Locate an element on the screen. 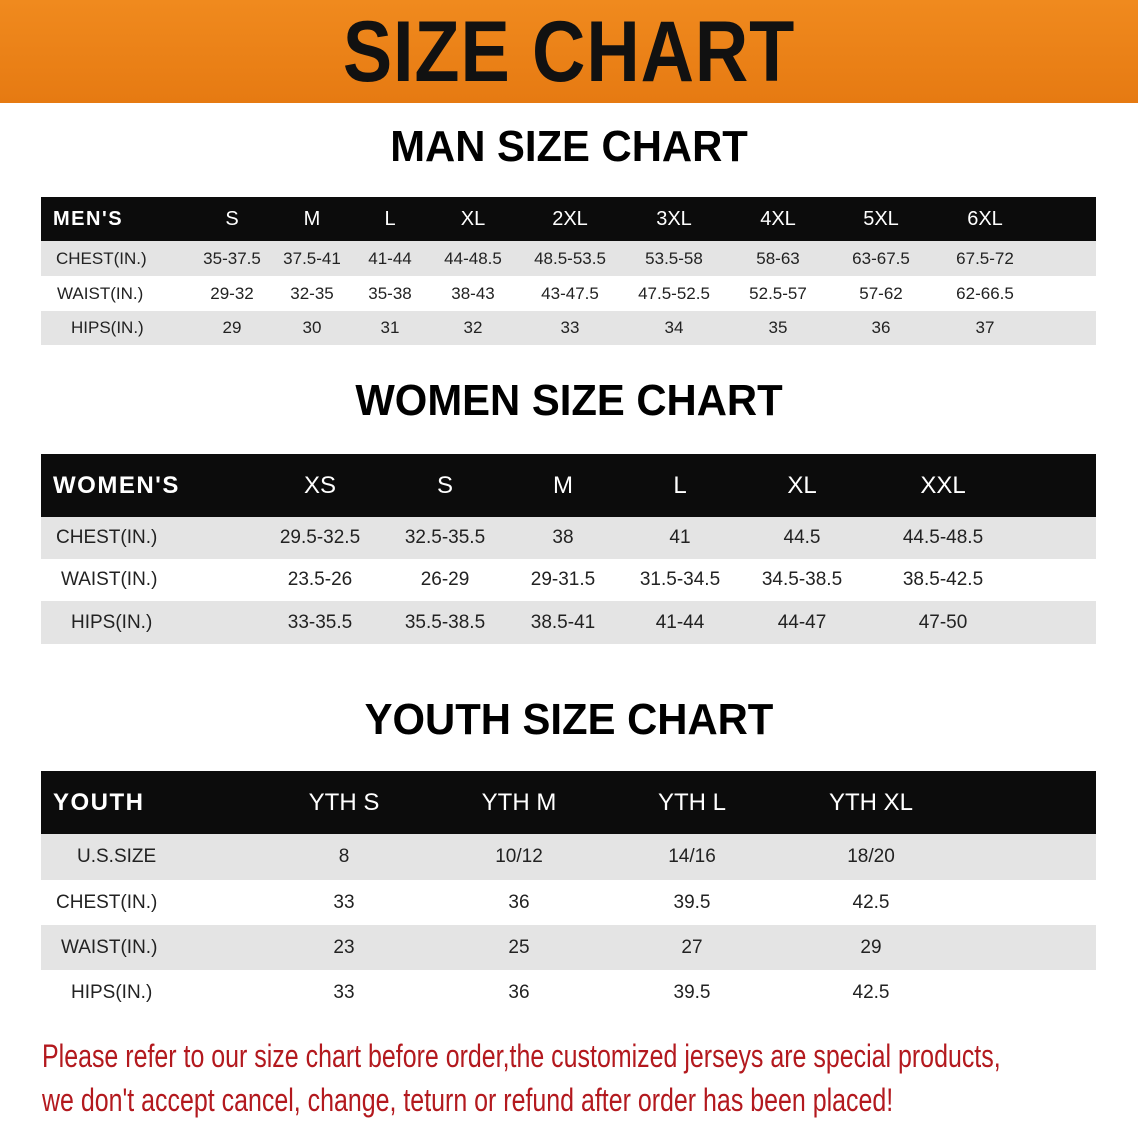 The width and height of the screenshot is (1138, 1132). measurement-value: 14/16 is located at coordinates (692, 856).